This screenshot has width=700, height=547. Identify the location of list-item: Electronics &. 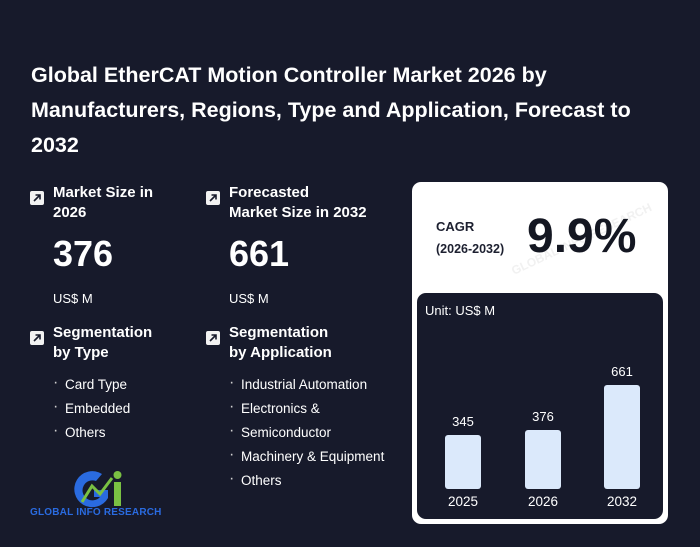
(306, 408).